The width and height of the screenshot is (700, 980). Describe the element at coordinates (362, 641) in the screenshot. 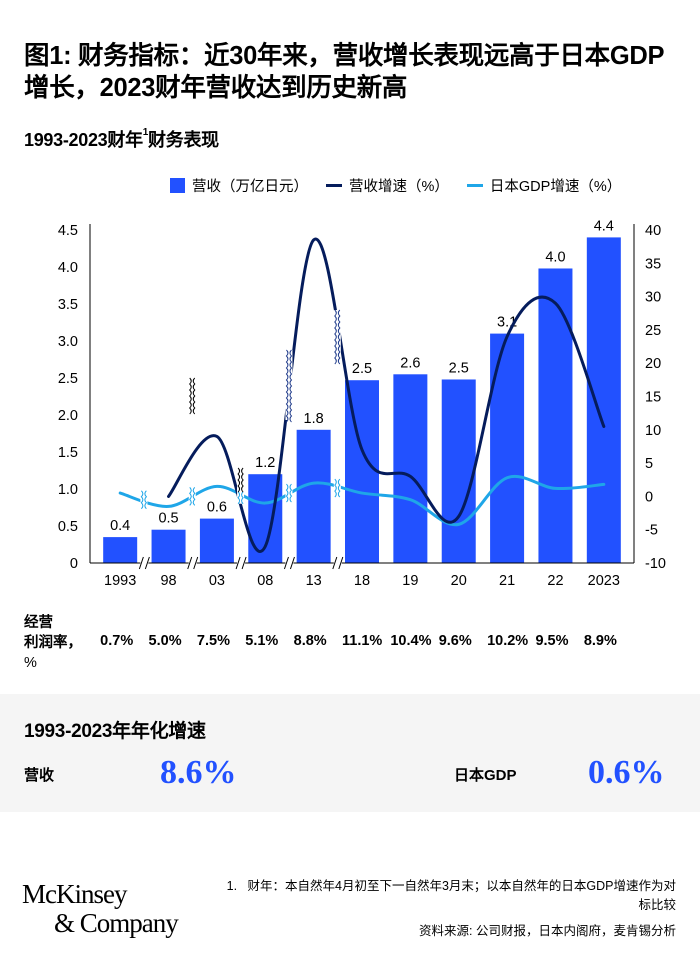

I see `operating-margin-value: 11.1%` at that location.